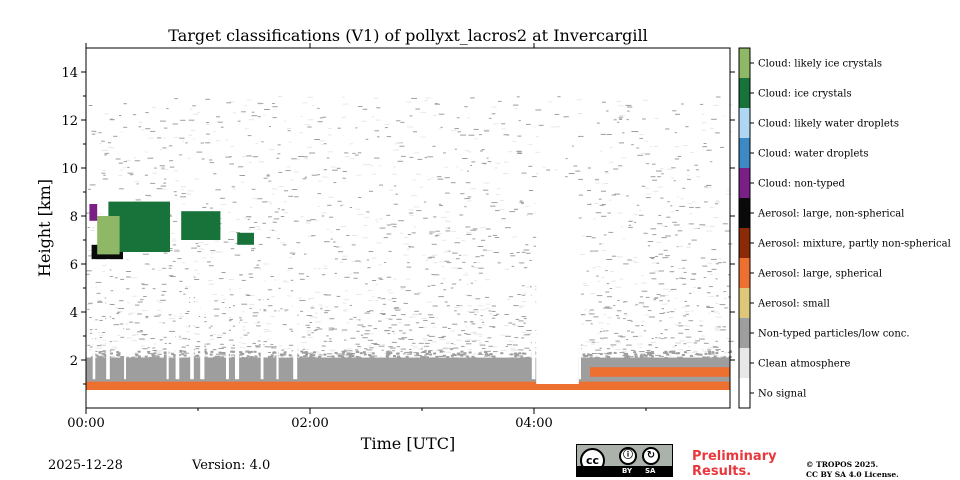 This screenshot has height=480, width=960. I want to click on colorbar-frame, so click(744, 228).